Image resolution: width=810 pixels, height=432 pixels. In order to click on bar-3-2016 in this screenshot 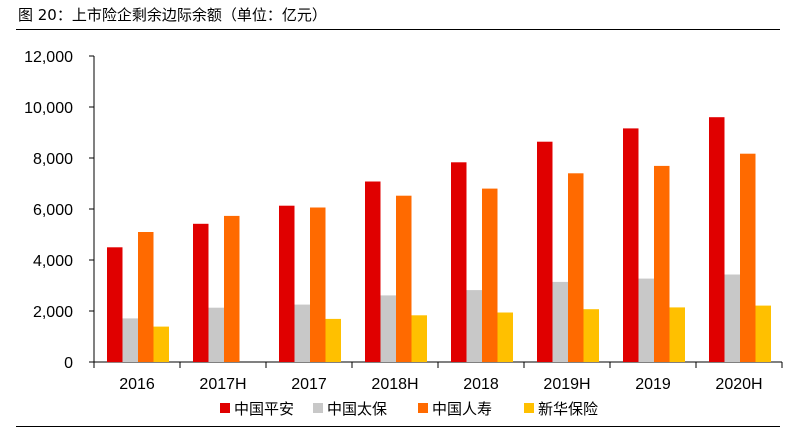, I will do `click(146, 297)`.